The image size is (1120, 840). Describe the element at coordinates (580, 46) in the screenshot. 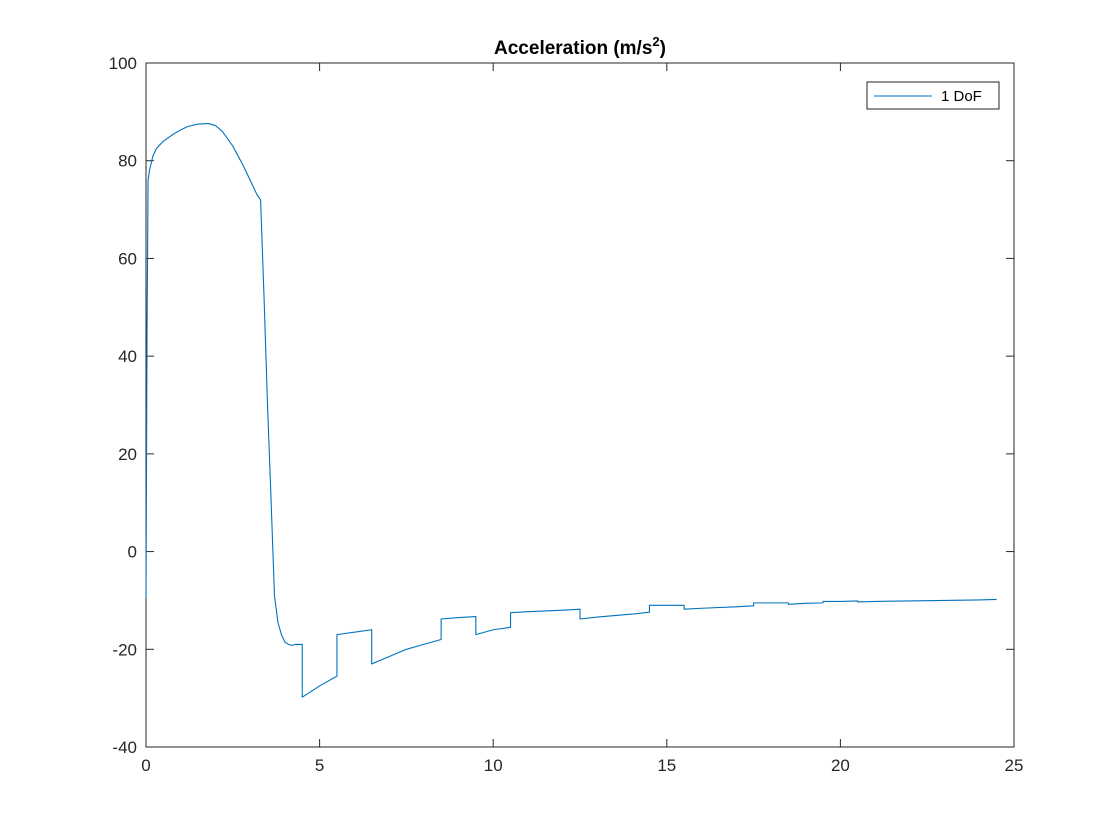

I see `chart-title: Acceleration (m/s2)` at that location.